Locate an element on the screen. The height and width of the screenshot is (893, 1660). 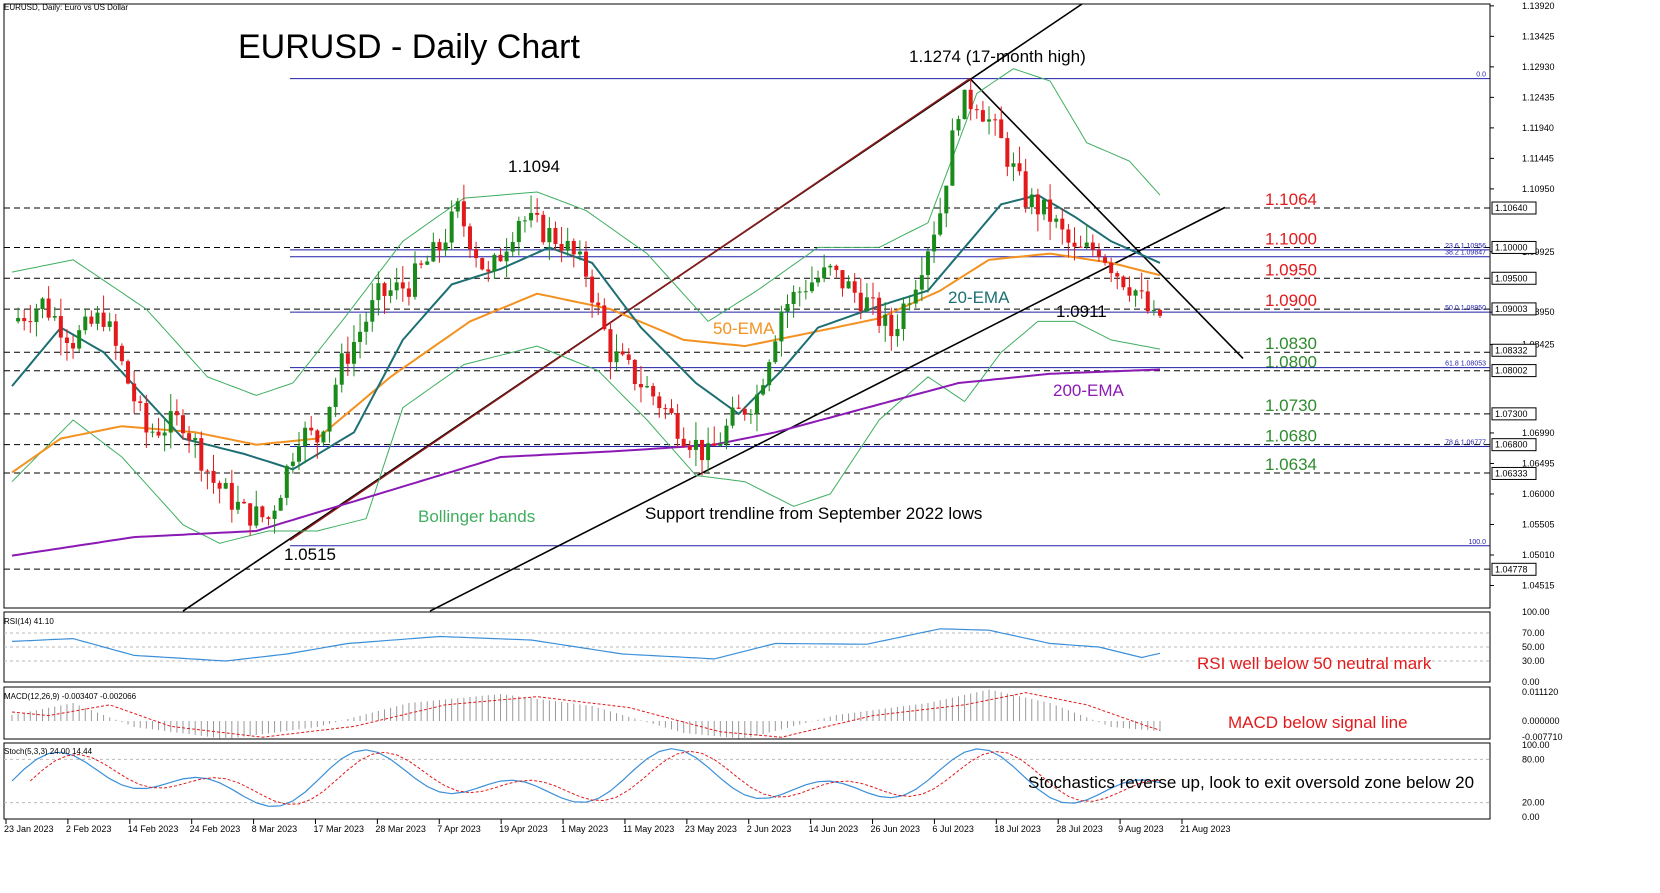
x-tick-label: 28 Mar 2023 is located at coordinates (400, 829).